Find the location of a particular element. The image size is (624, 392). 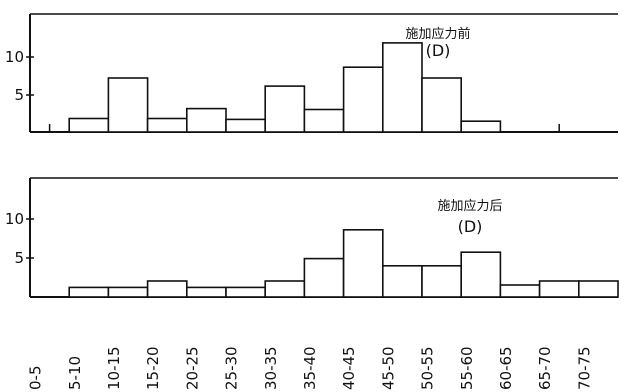

x-category-label: 35-40 is located at coordinates (310, 368).